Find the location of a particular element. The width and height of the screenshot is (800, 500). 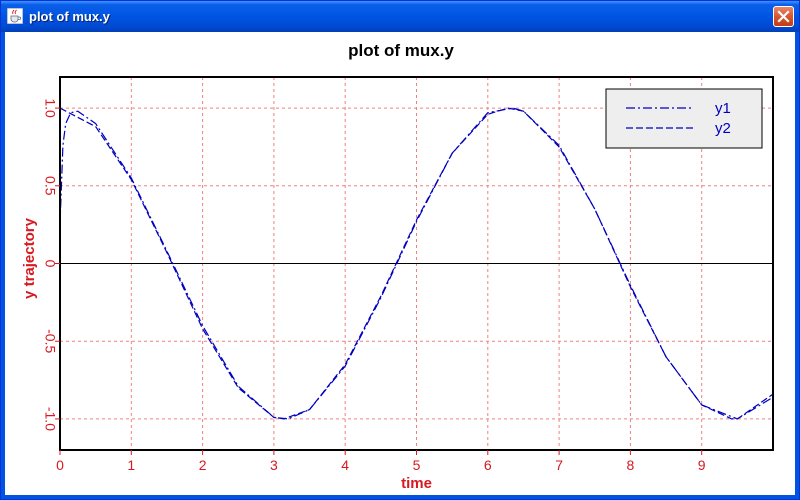

x-tick-label: 6 is located at coordinates (488, 465).